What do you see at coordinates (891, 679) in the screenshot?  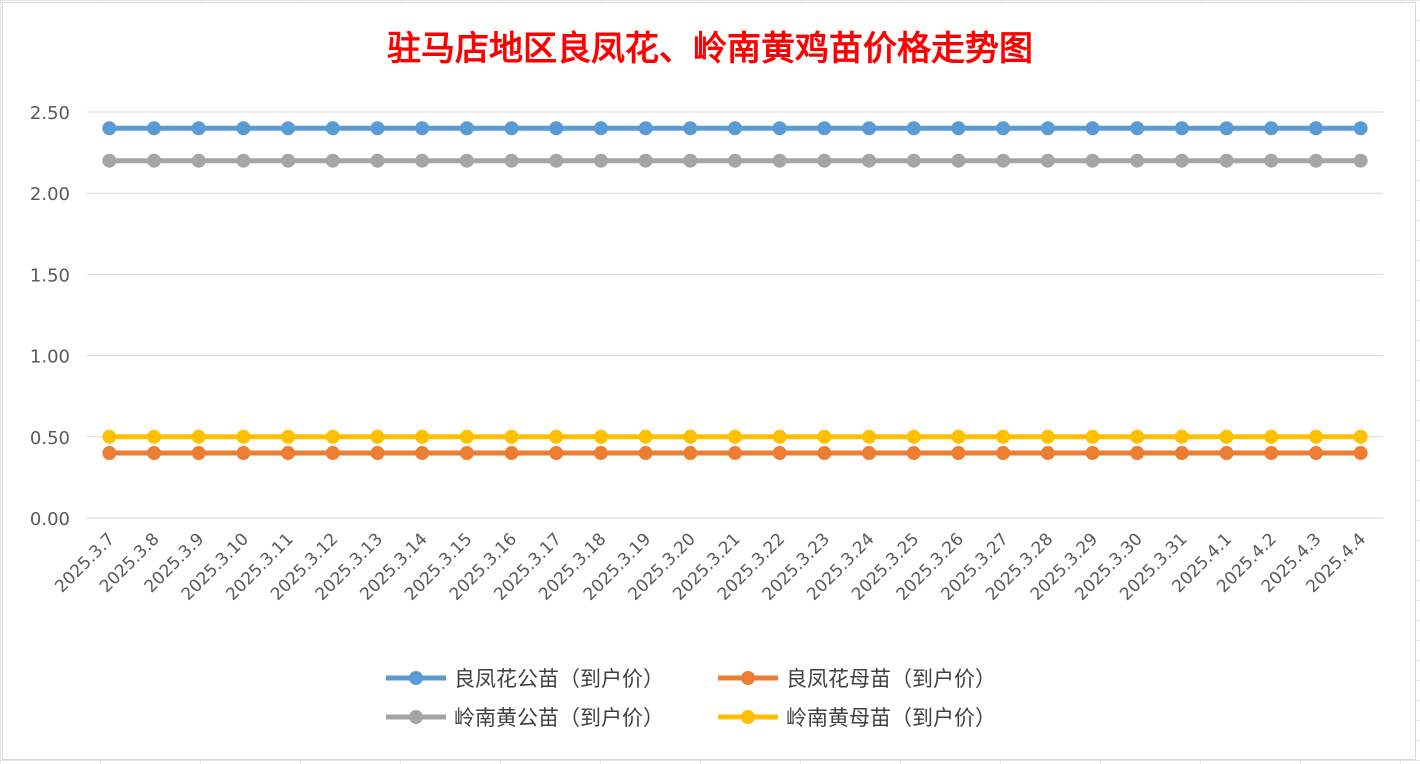 I see `legend-label: 良凤花母苗（到户价）` at bounding box center [891, 679].